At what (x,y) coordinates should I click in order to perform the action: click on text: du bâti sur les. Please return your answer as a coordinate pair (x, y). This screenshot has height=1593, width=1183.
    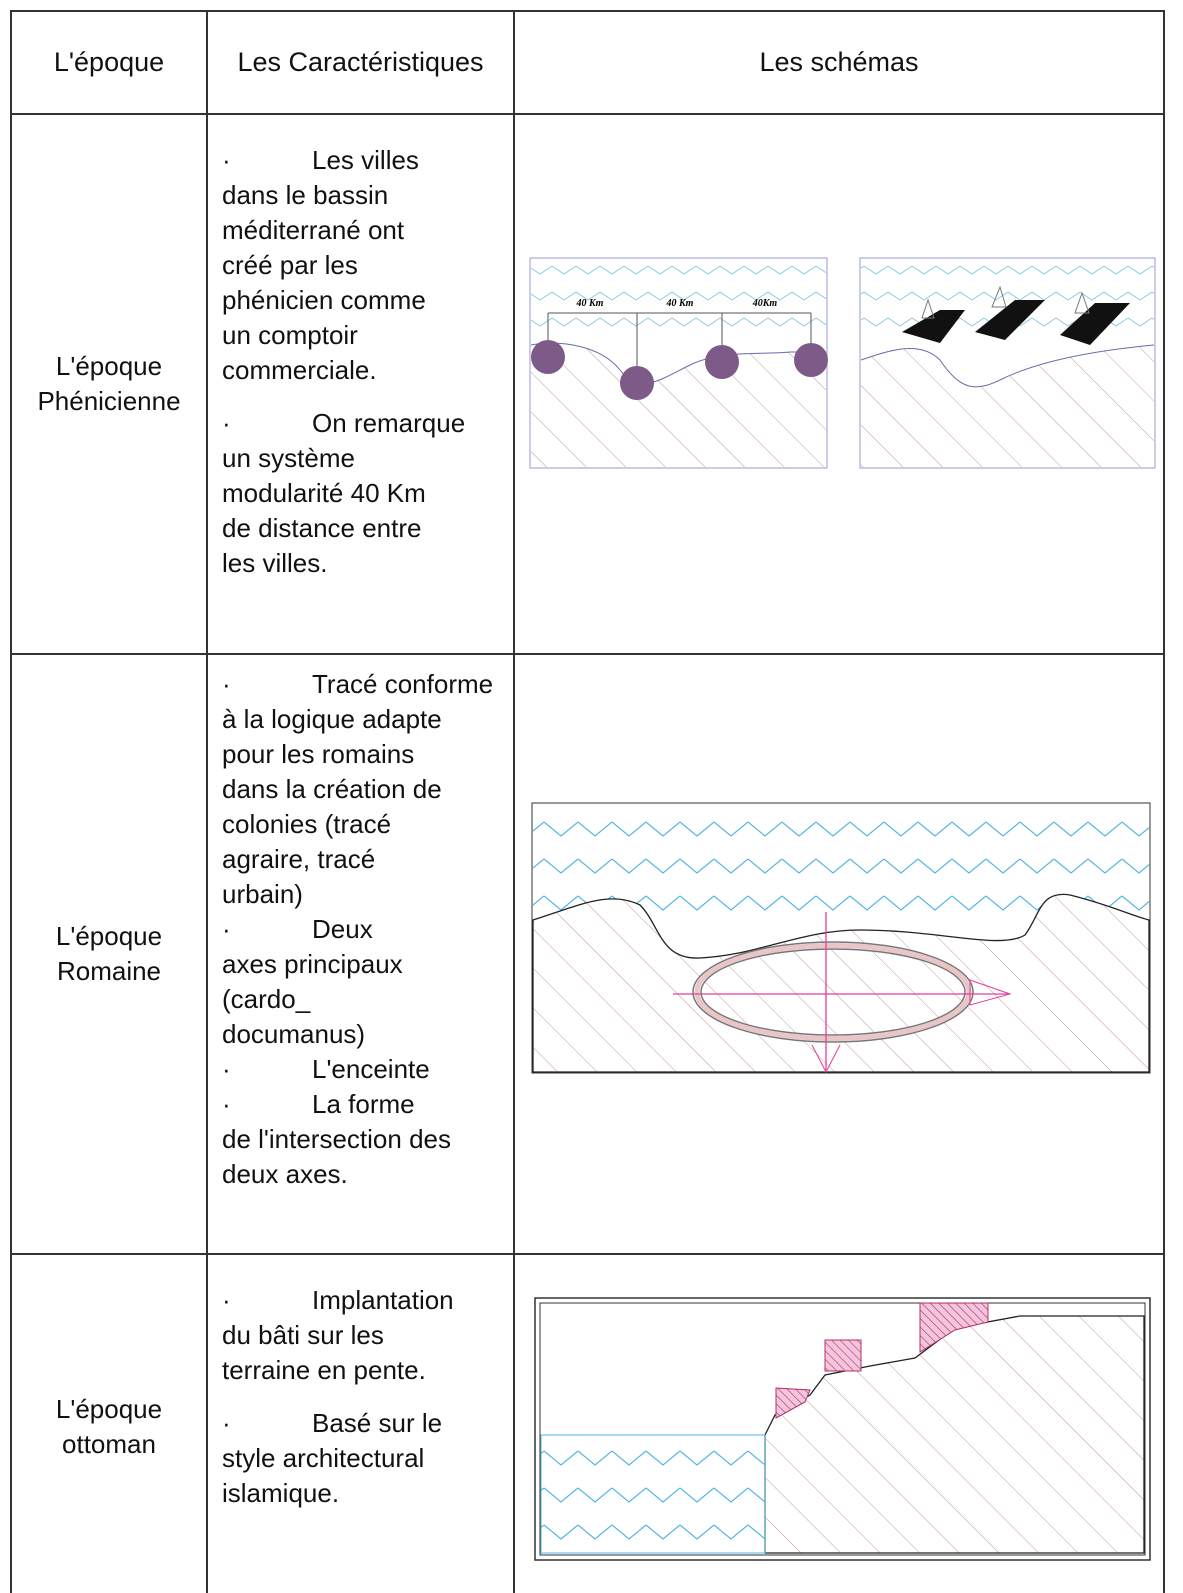
    Looking at the image, I should click on (303, 1335).